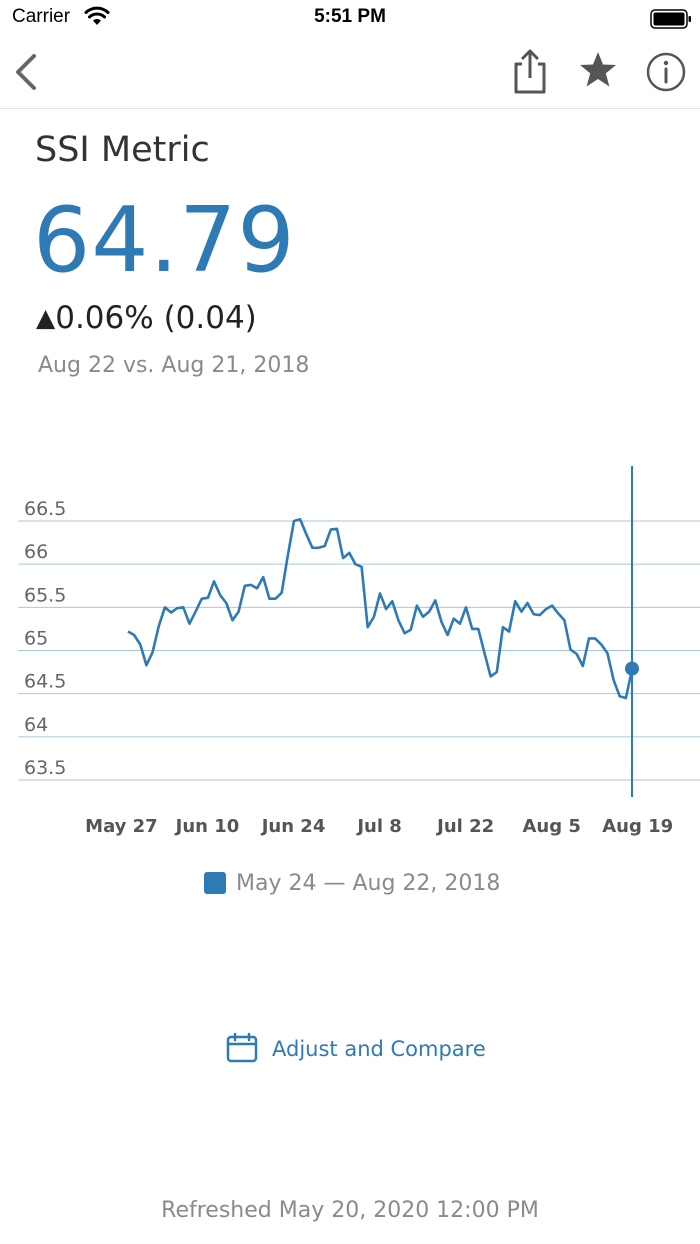 The image size is (700, 1244). I want to click on x-tick-label: Aug 5, so click(551, 826).